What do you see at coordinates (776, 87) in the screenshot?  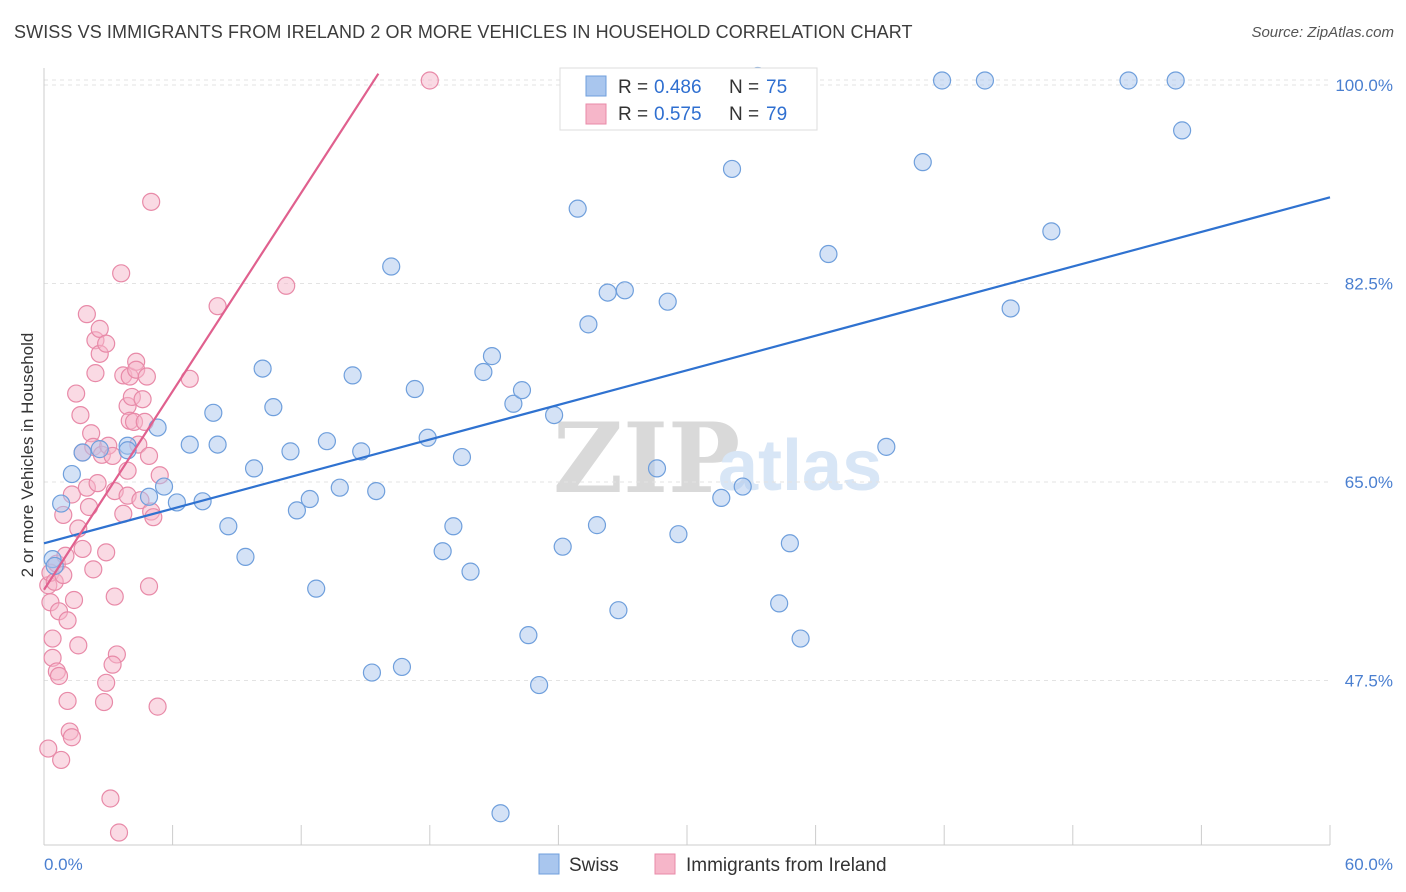 I see `legend-n-value-swiss: 75` at bounding box center [776, 87].